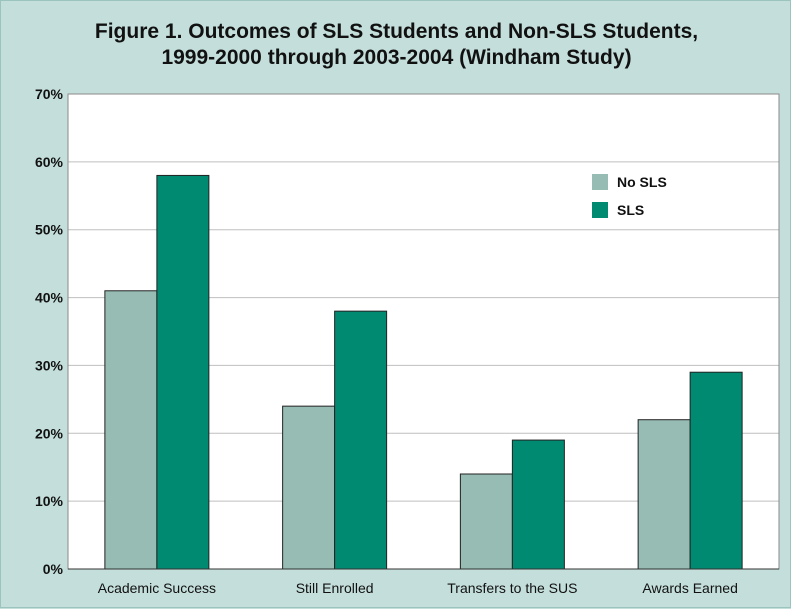 The width and height of the screenshot is (791, 609). Describe the element at coordinates (157, 588) in the screenshot. I see `x-category-label: Academic Success` at that location.